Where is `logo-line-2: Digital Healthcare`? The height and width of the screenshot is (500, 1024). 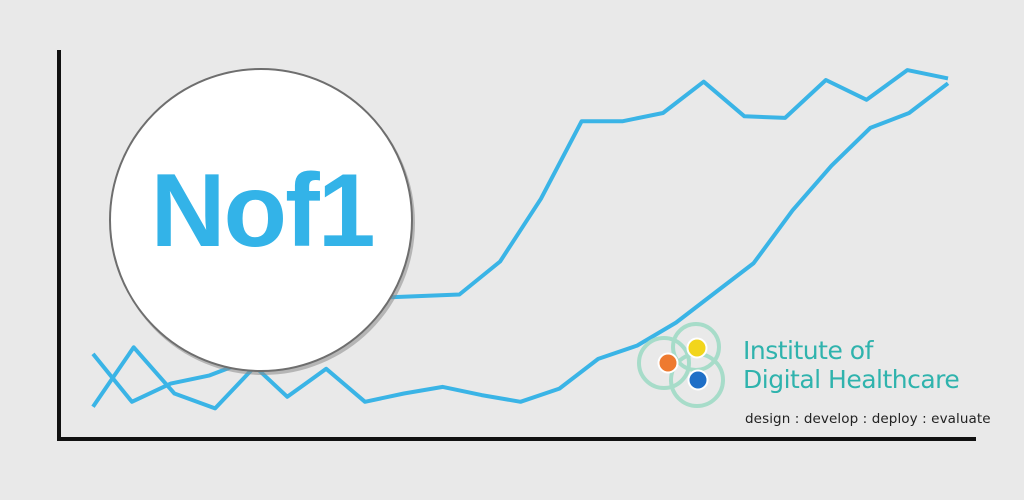
logo-line-2: Digital Healthcare is located at coordinates (851, 379).